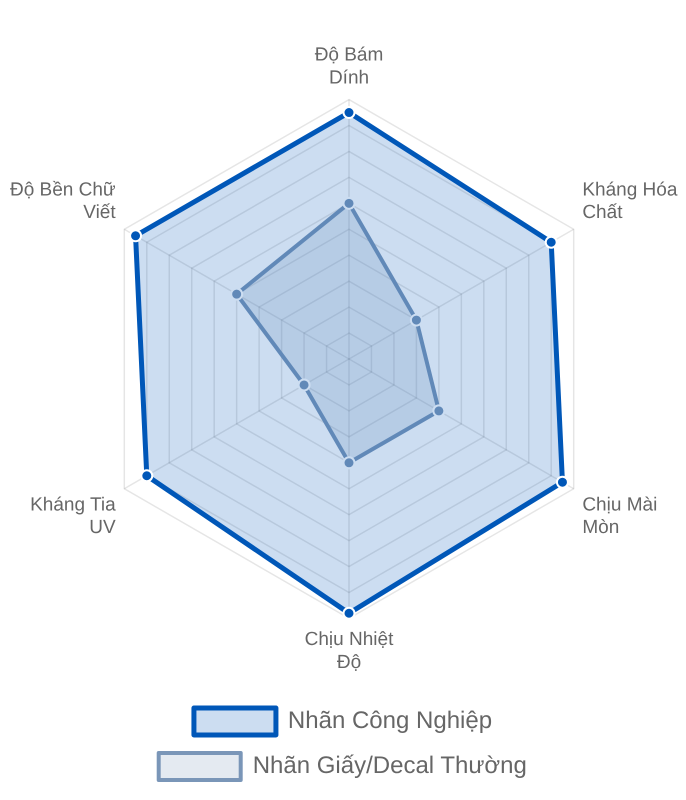 Image resolution: width=686 pixels, height=800 pixels. What do you see at coordinates (63, 201) in the screenshot?
I see `spoke-label: Độ Bền Chữ Viết` at bounding box center [63, 201].